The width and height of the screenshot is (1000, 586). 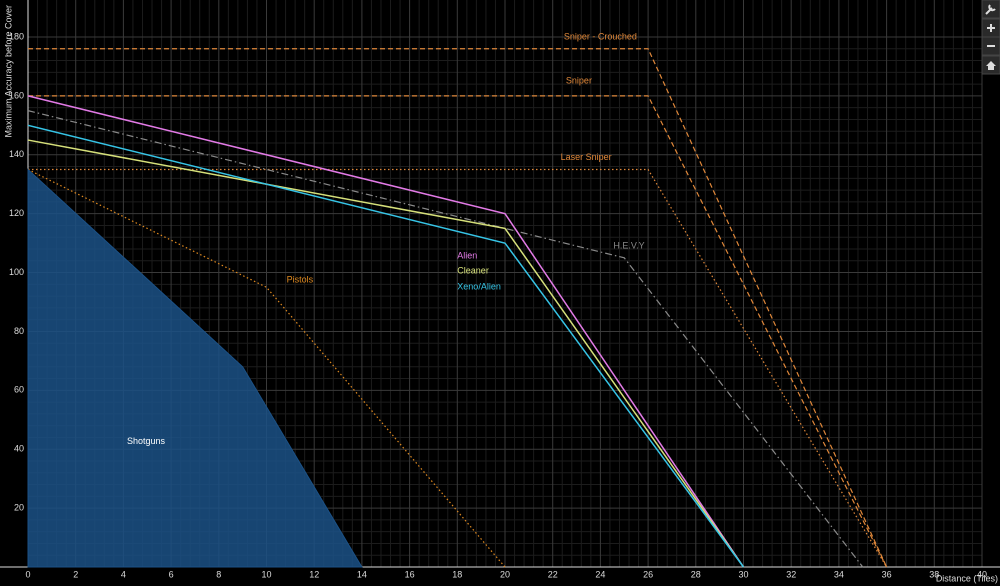 I want to click on x-tick-label: 0, so click(x=27, y=574).